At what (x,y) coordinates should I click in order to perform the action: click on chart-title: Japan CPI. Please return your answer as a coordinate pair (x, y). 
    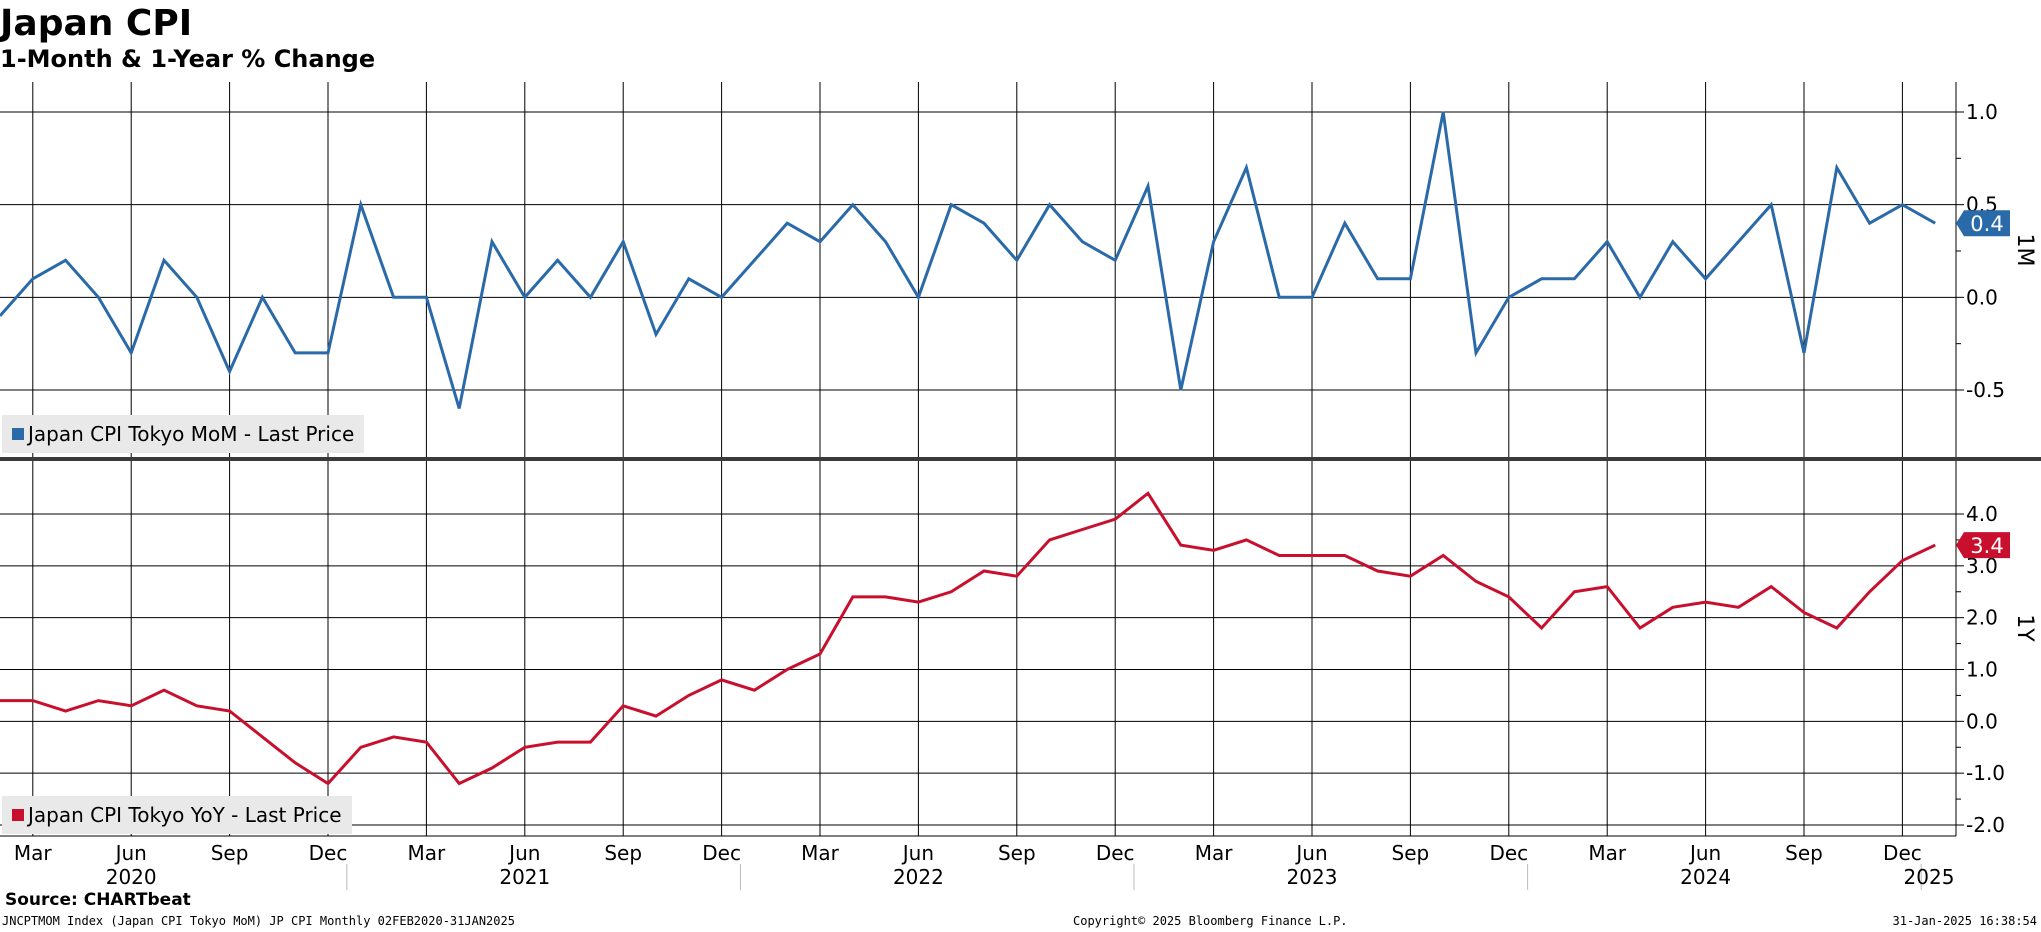
    Looking at the image, I should click on (96, 23).